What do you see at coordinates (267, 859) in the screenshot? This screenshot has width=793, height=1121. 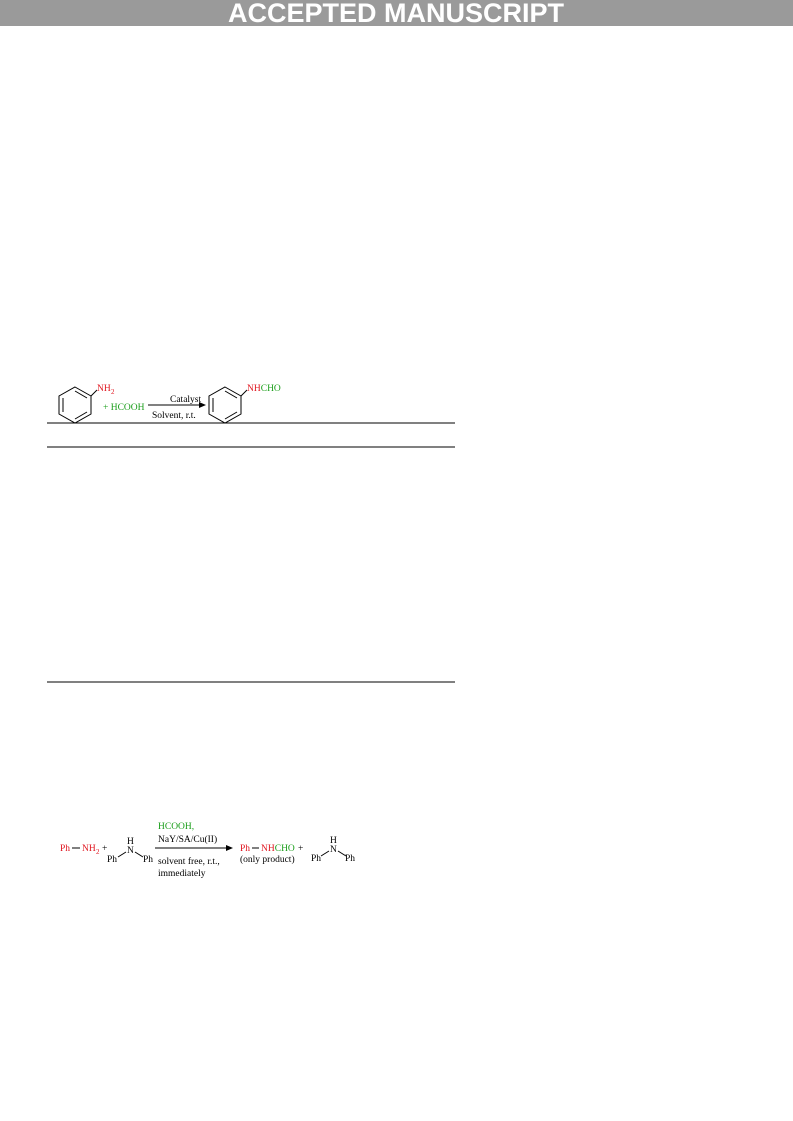 I see `note: (only product)` at bounding box center [267, 859].